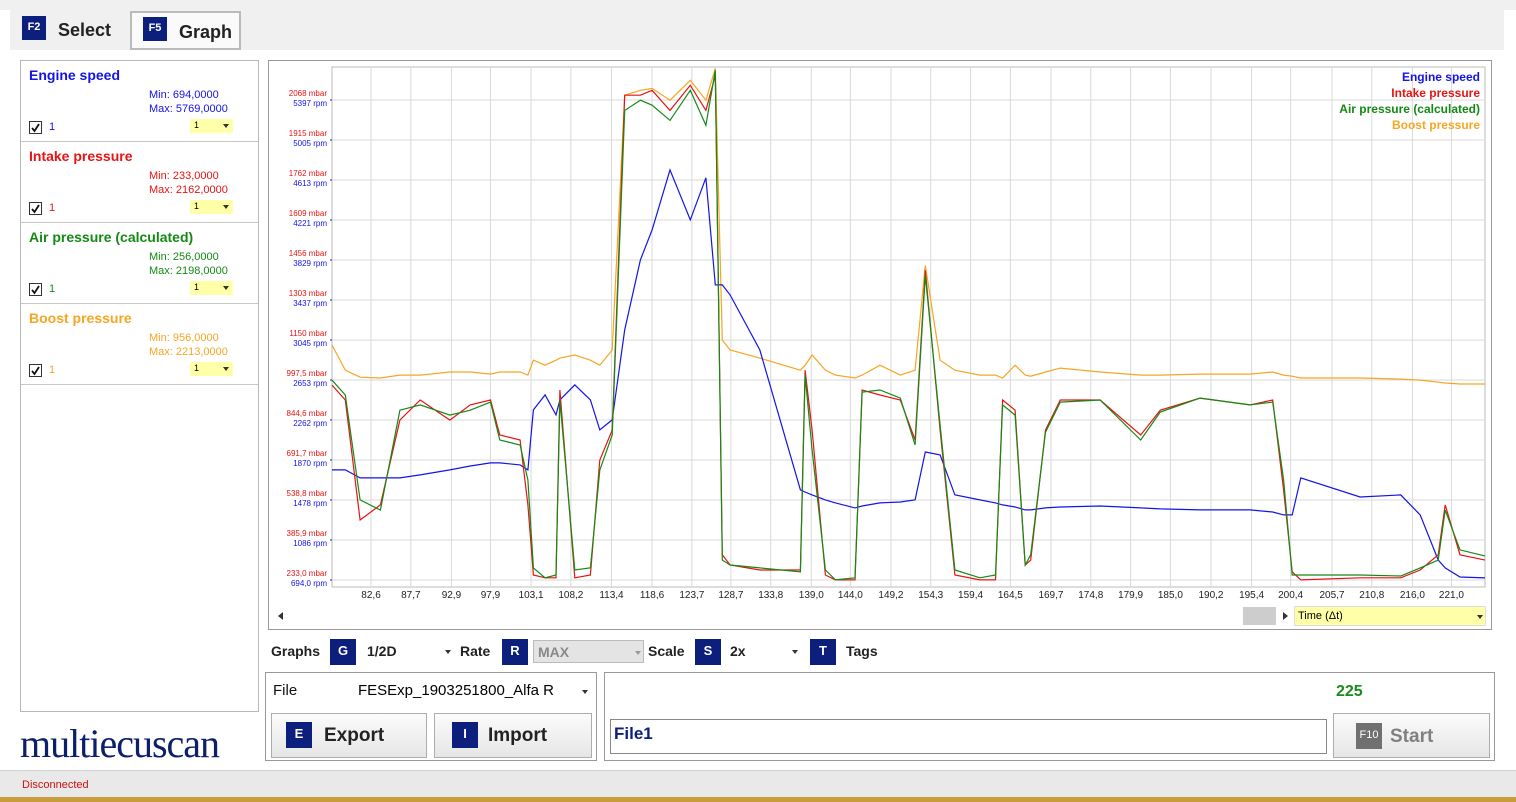  Describe the element at coordinates (1259, 616) in the screenshot. I see `scroll-thumb` at that location.